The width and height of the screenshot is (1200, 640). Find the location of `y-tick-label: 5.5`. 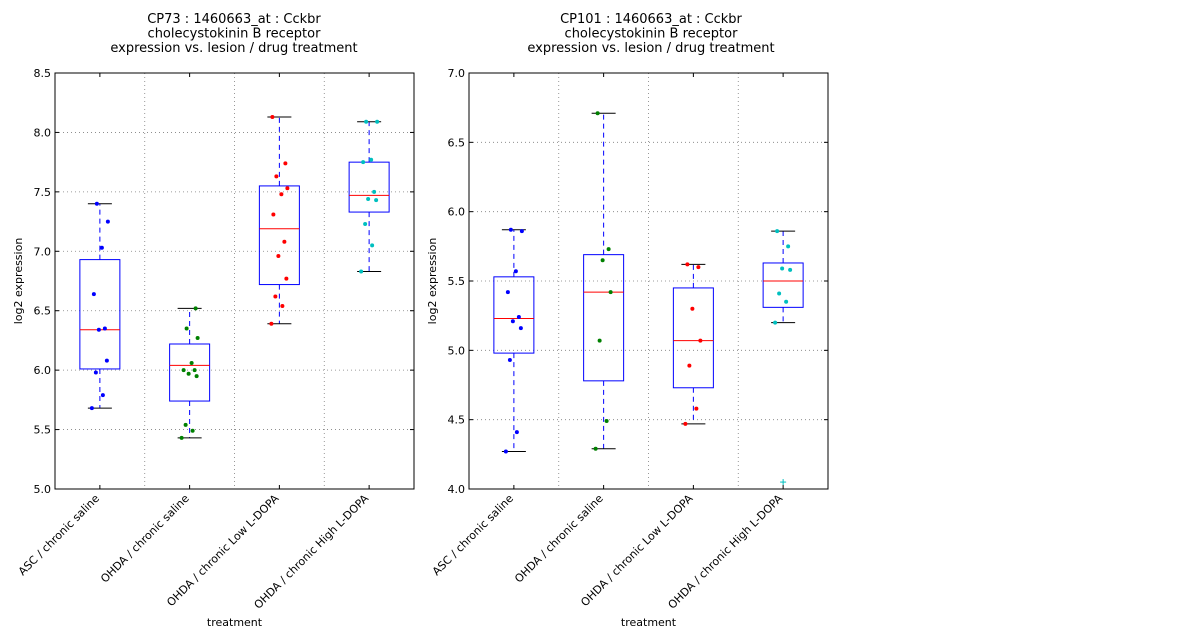

y-tick-label: 5.5 is located at coordinates (457, 281).